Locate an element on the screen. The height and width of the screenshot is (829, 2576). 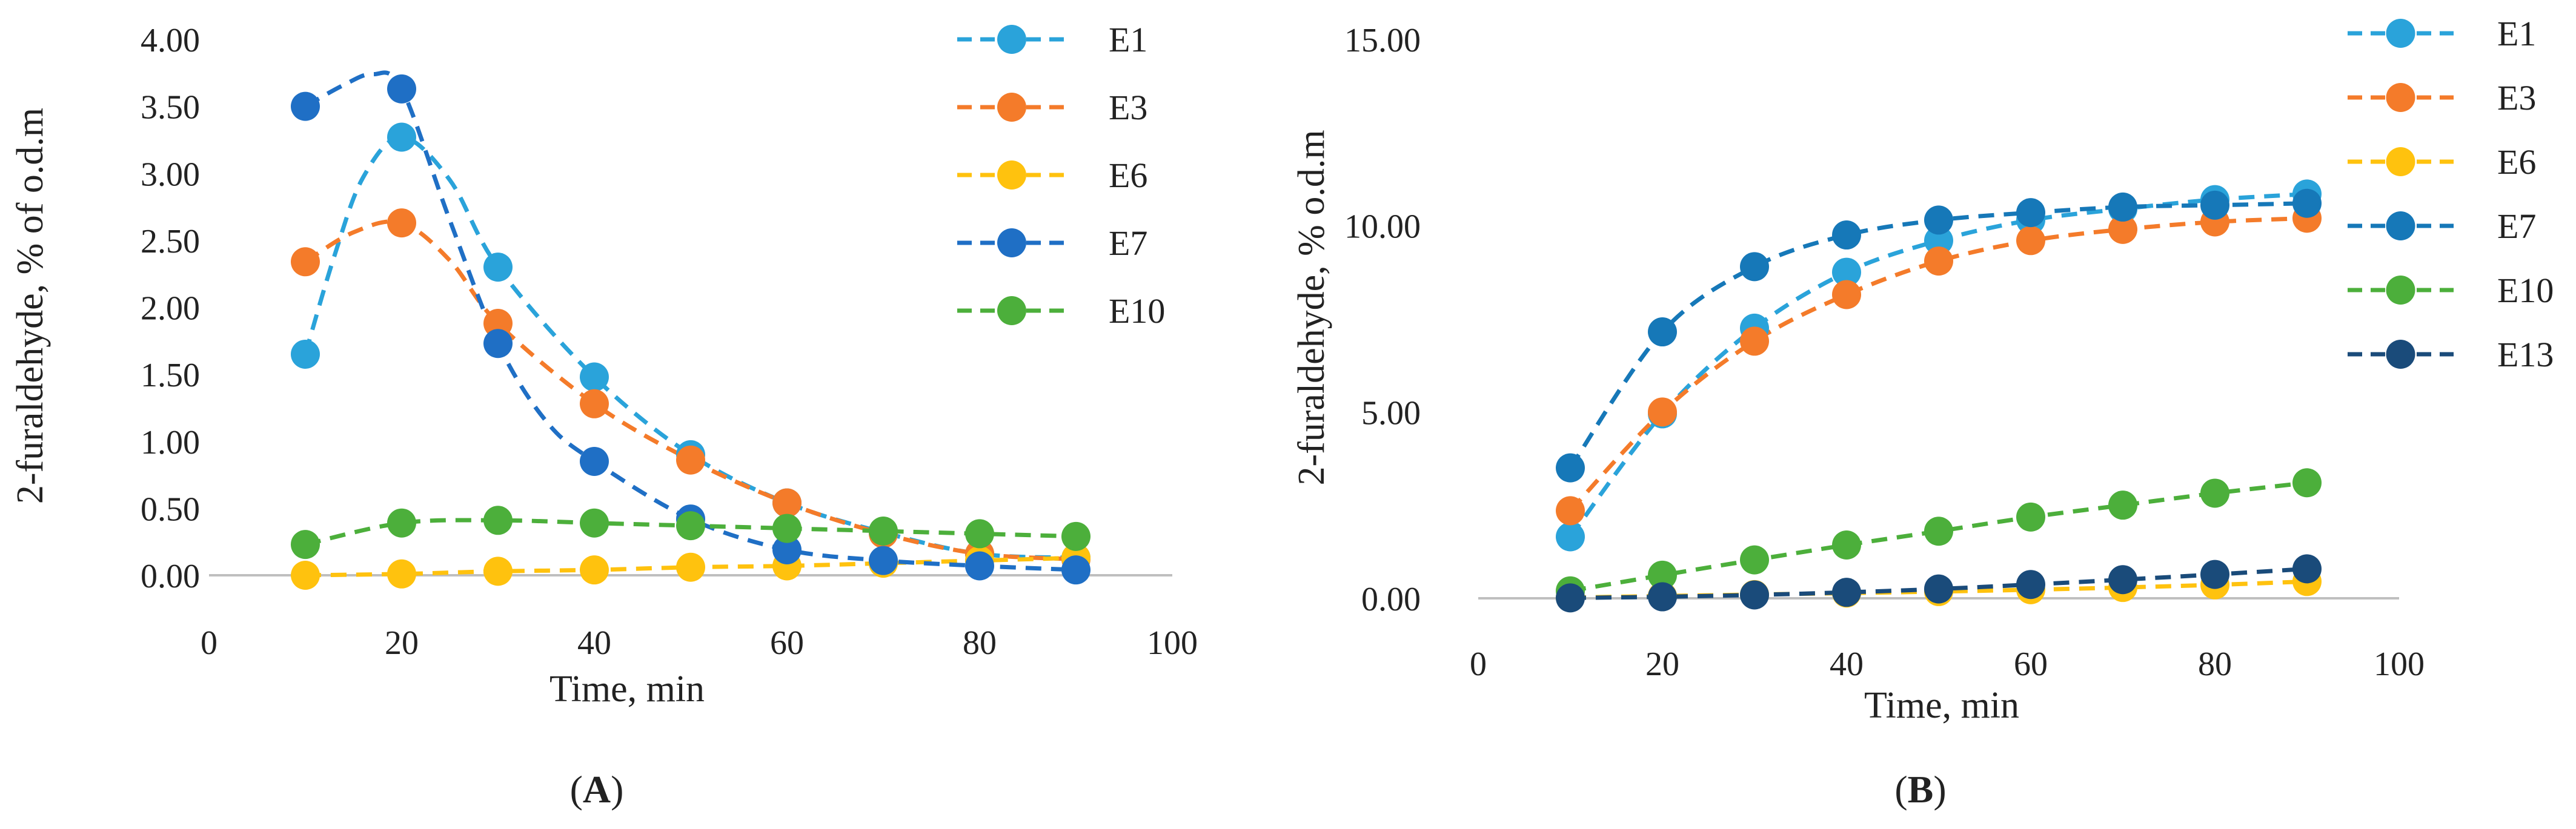
x-tick-label: 80 is located at coordinates (980, 643).